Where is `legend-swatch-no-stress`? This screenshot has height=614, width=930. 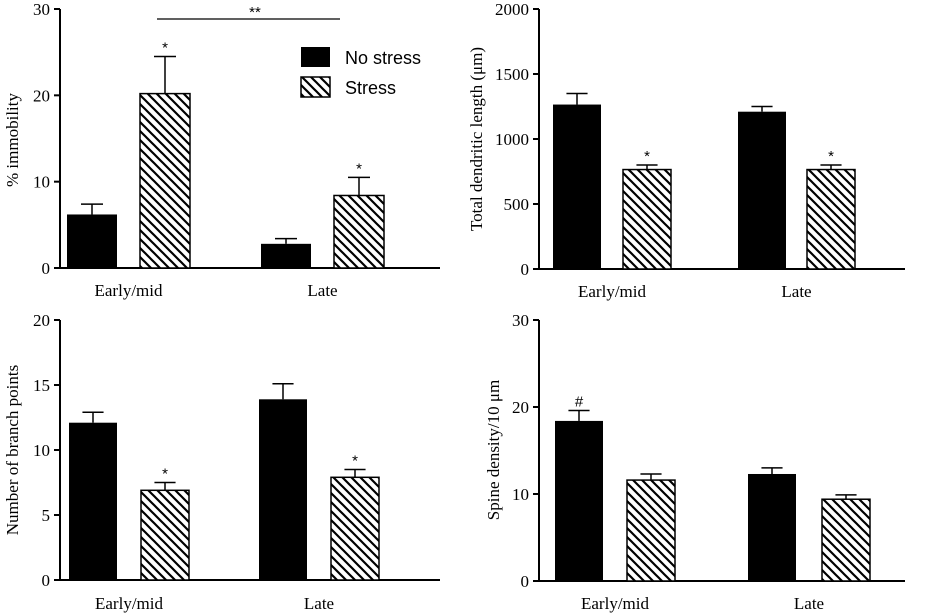
legend-swatch-no-stress is located at coordinates (315, 57).